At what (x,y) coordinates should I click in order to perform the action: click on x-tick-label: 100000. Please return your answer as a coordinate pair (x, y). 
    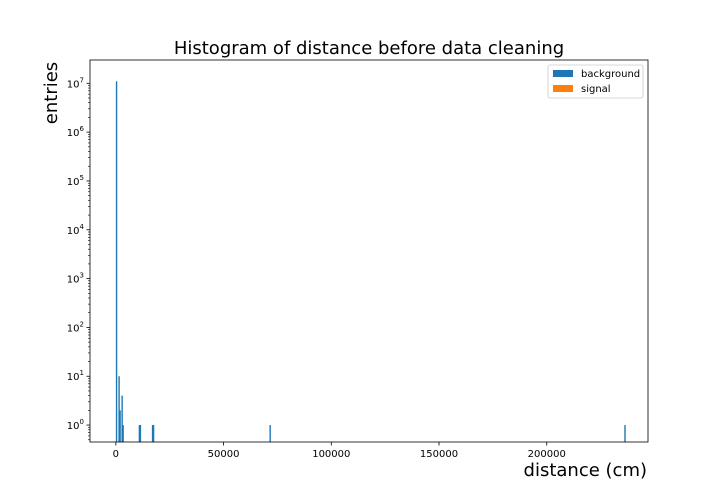
    Looking at the image, I should click on (331, 454).